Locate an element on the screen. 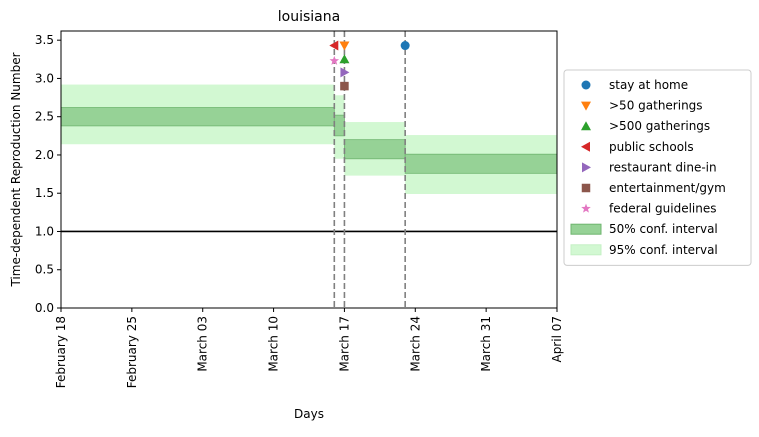 The image size is (759, 437). x-tick-label: March 24 is located at coordinates (415, 344).